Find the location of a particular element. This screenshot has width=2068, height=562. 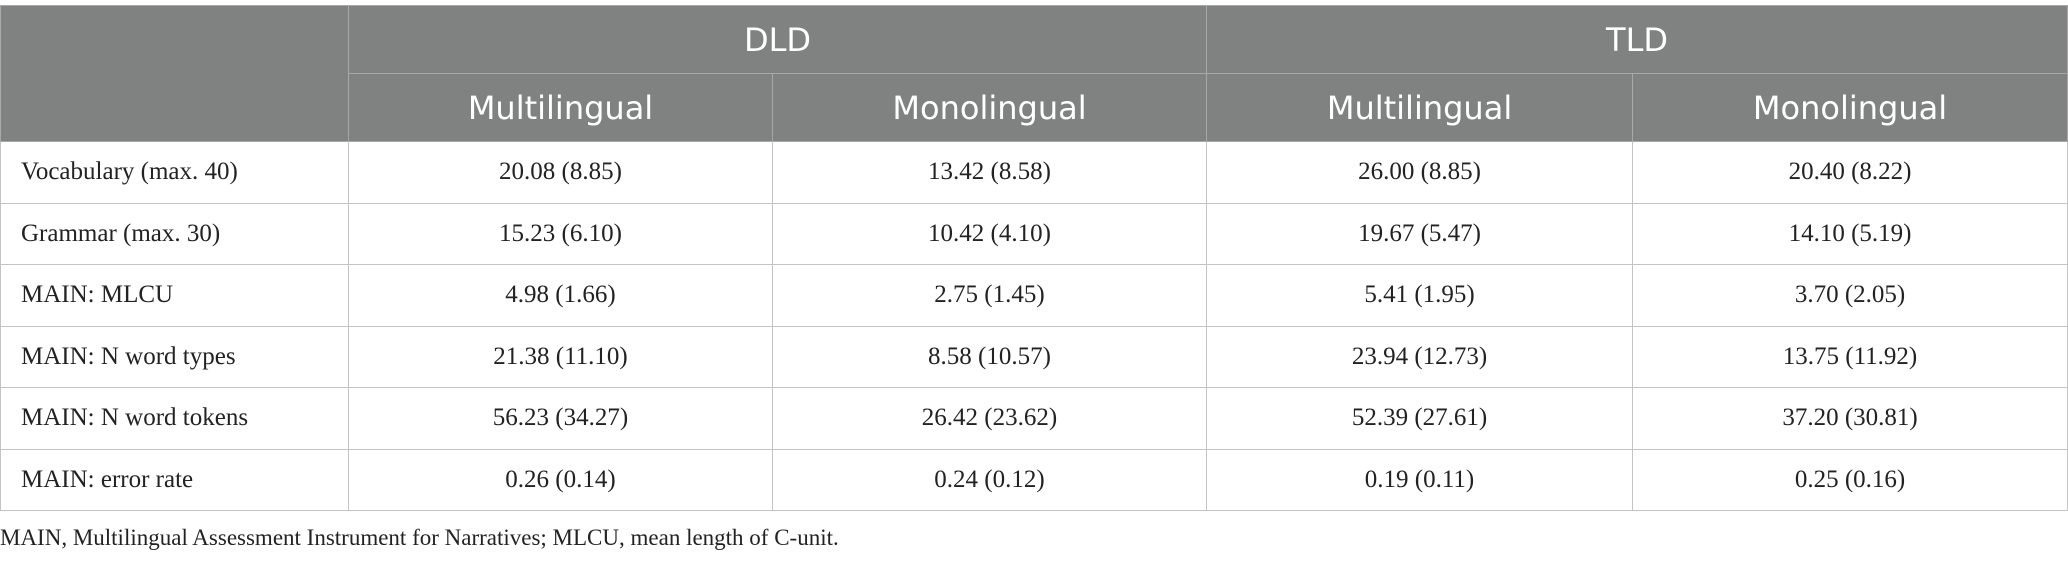

row-label: MAIN: N word tokens is located at coordinates (174, 418).